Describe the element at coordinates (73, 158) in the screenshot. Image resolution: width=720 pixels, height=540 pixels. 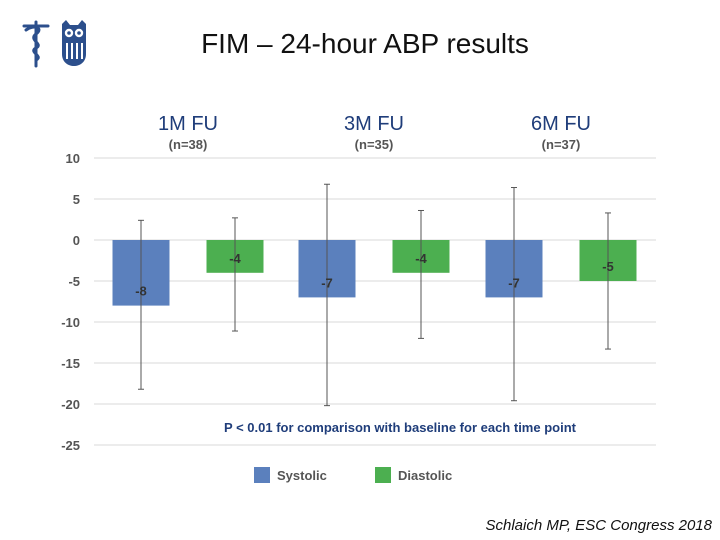
I see `y-tick-label: 10` at that location.